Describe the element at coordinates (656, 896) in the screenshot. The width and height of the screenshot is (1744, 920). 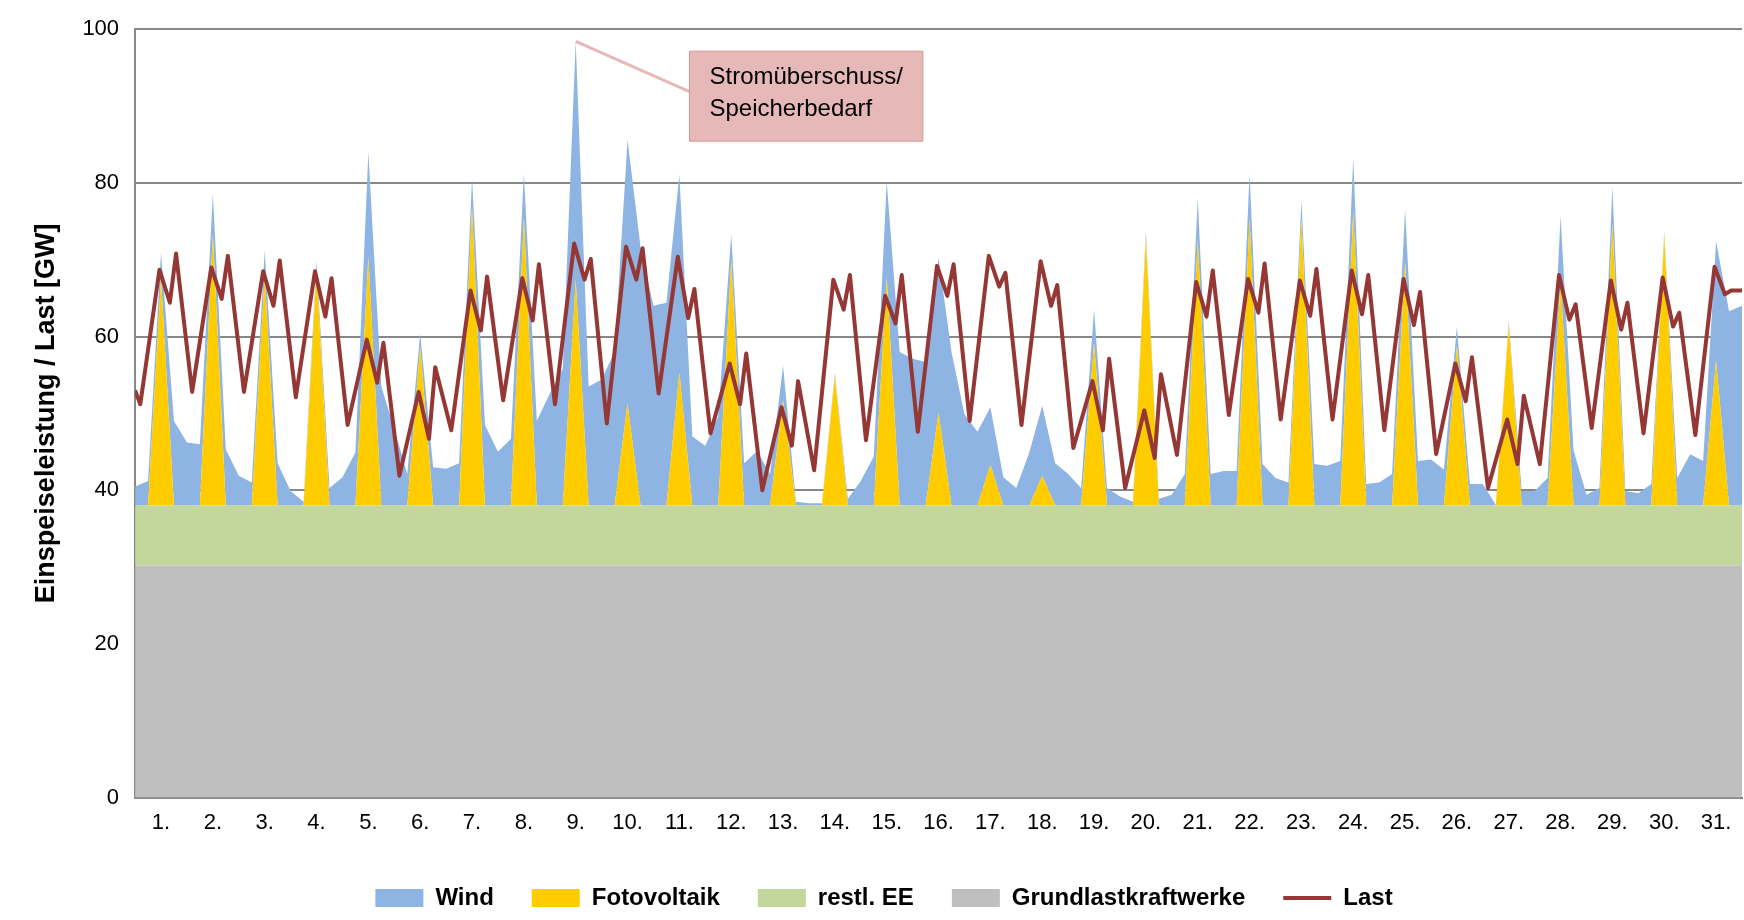
I see `legend-label: Fotovoltaik` at that location.